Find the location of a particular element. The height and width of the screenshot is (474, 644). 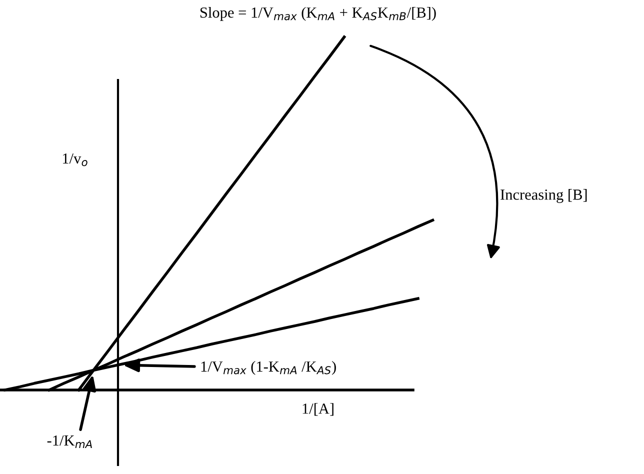

text: Increasing [B] is located at coordinates (543, 196).